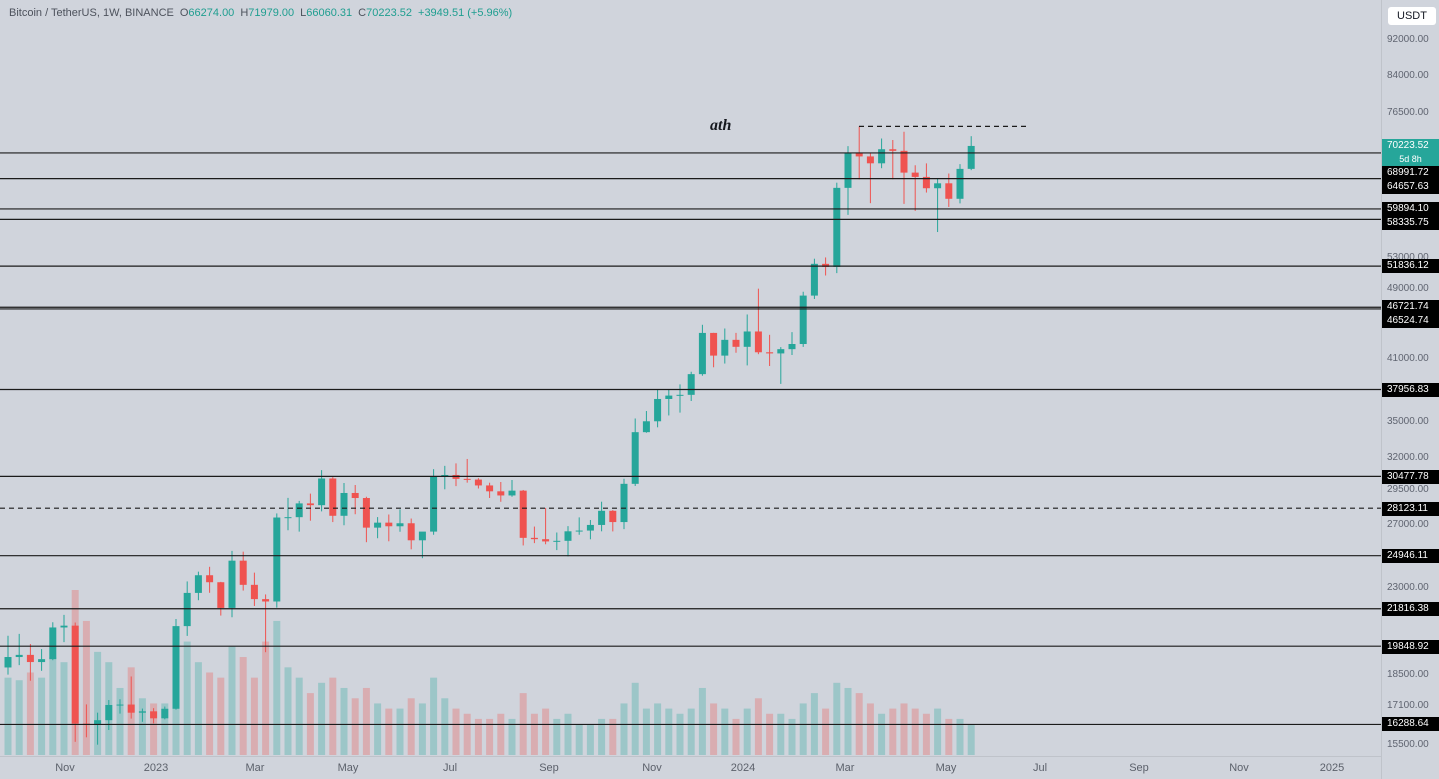  Describe the element at coordinates (721, 125) in the screenshot. I see `ath-text-annotation: ath` at that location.